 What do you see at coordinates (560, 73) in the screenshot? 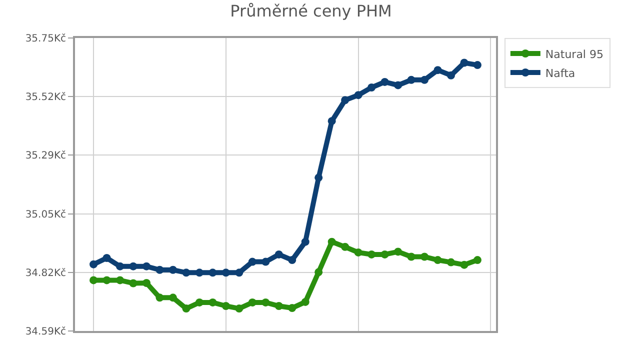
I see `legend-label: Nafta` at bounding box center [560, 73].